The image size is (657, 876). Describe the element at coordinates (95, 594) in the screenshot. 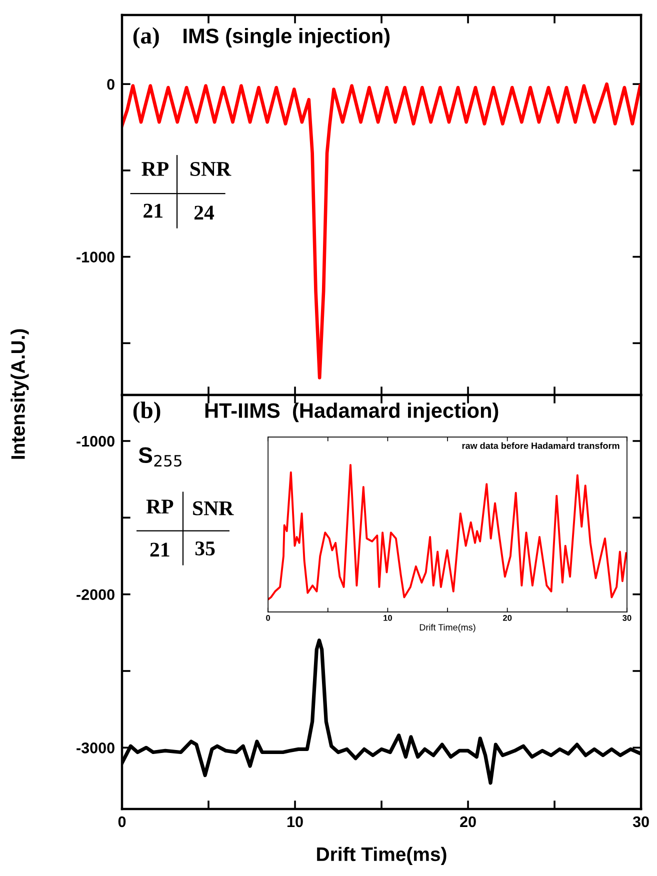

I see `y-tick-label: -2000` at that location.